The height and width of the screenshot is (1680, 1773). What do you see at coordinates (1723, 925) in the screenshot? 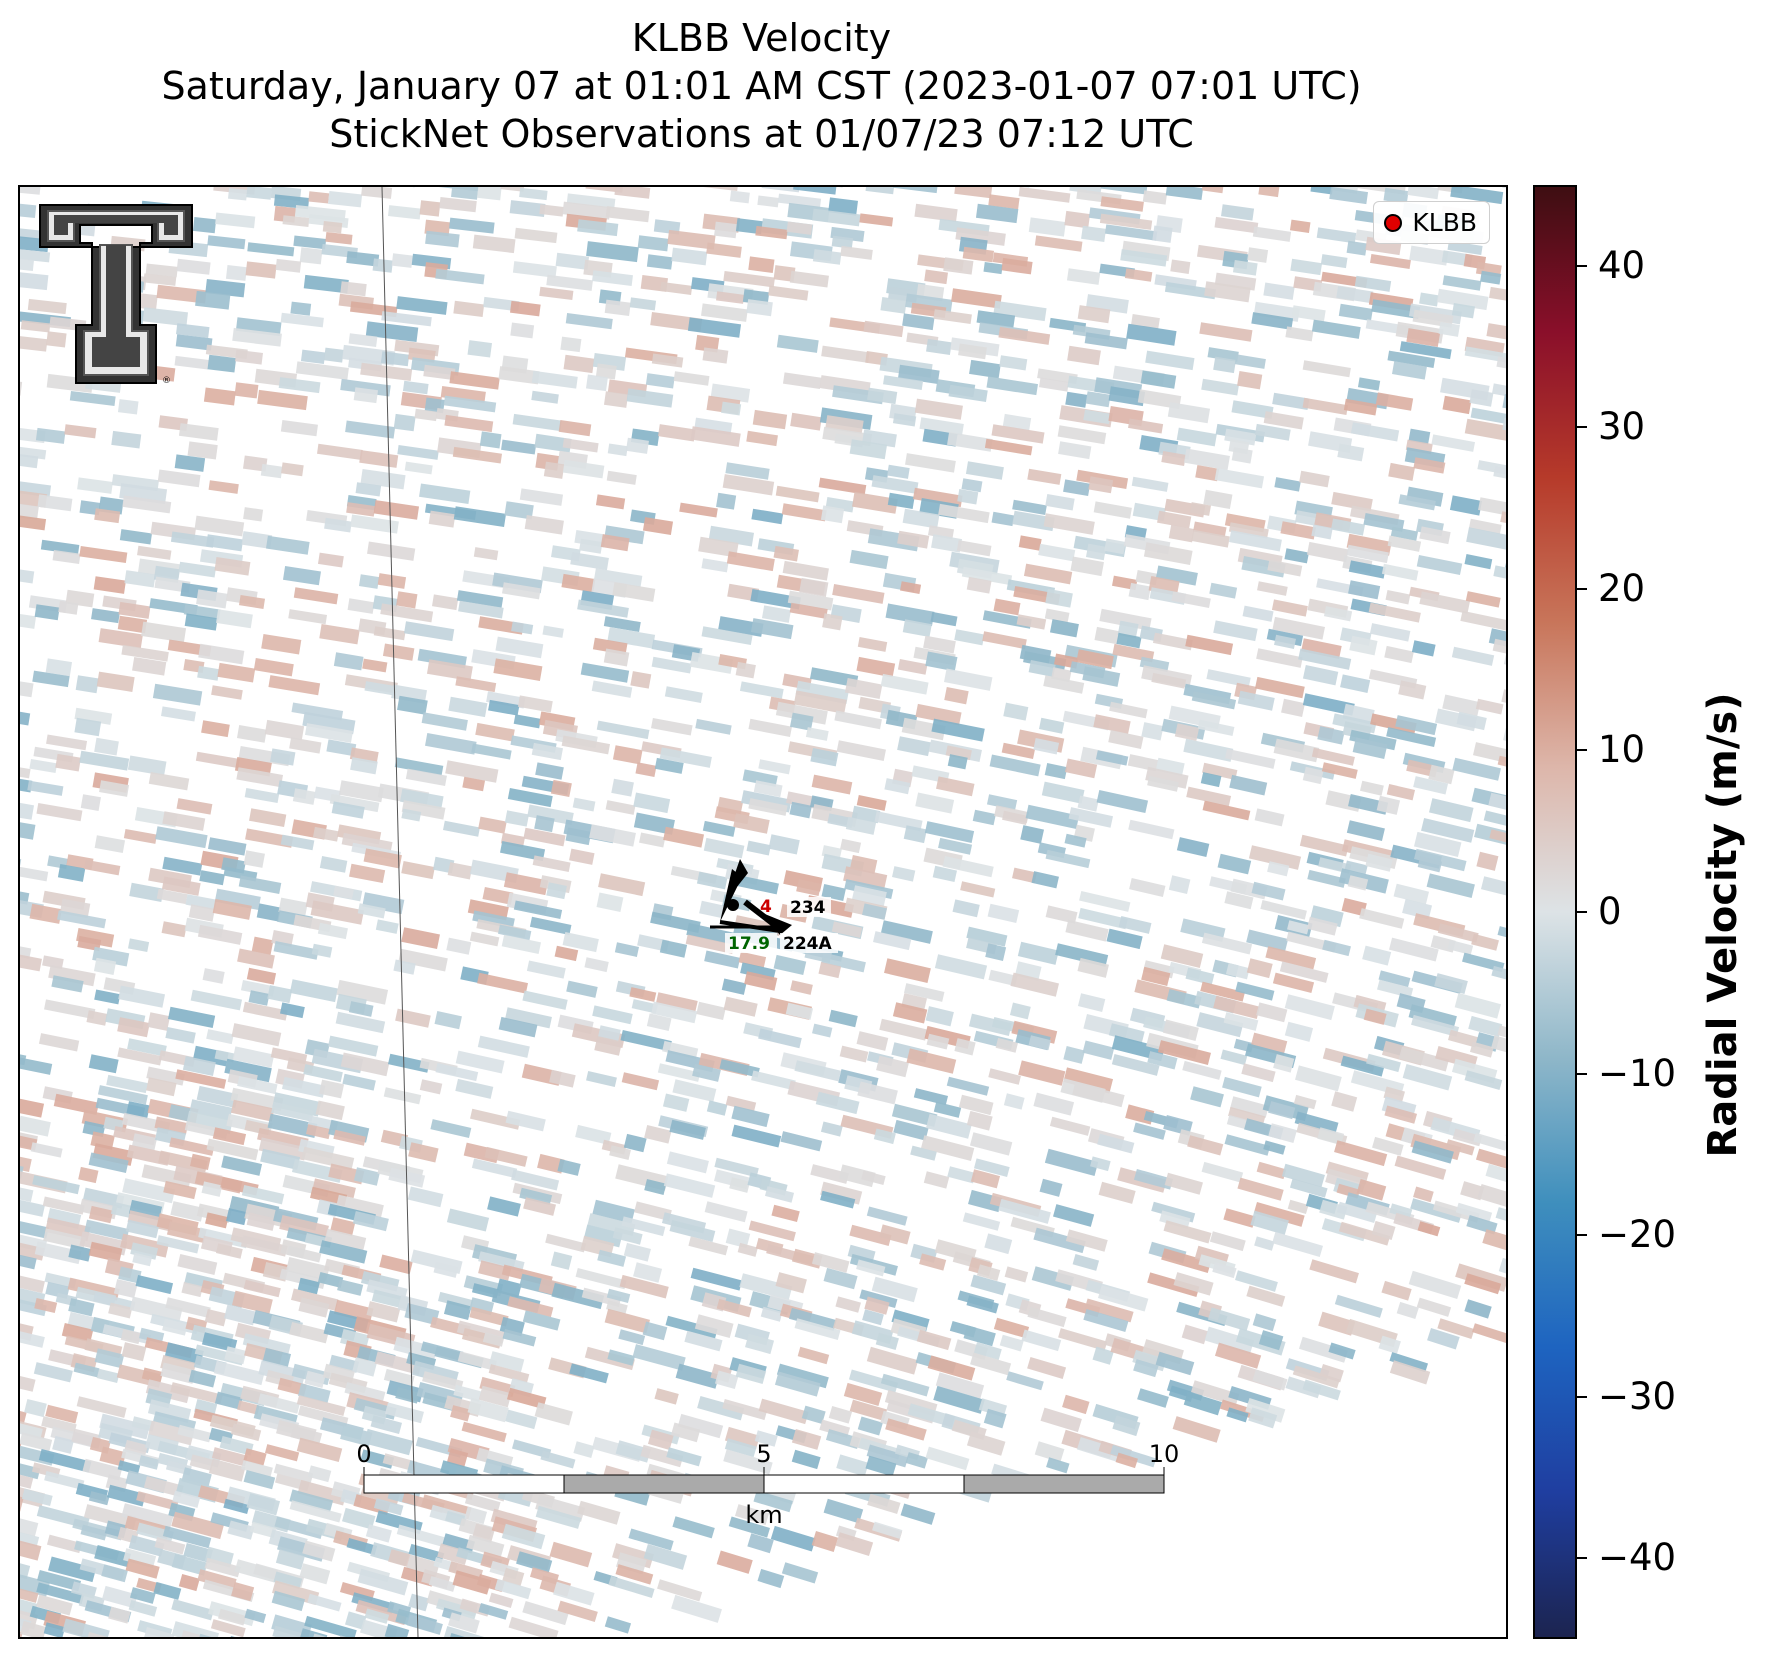
I see `colorbar-label: Radial Velocity (m/s)` at bounding box center [1723, 925].